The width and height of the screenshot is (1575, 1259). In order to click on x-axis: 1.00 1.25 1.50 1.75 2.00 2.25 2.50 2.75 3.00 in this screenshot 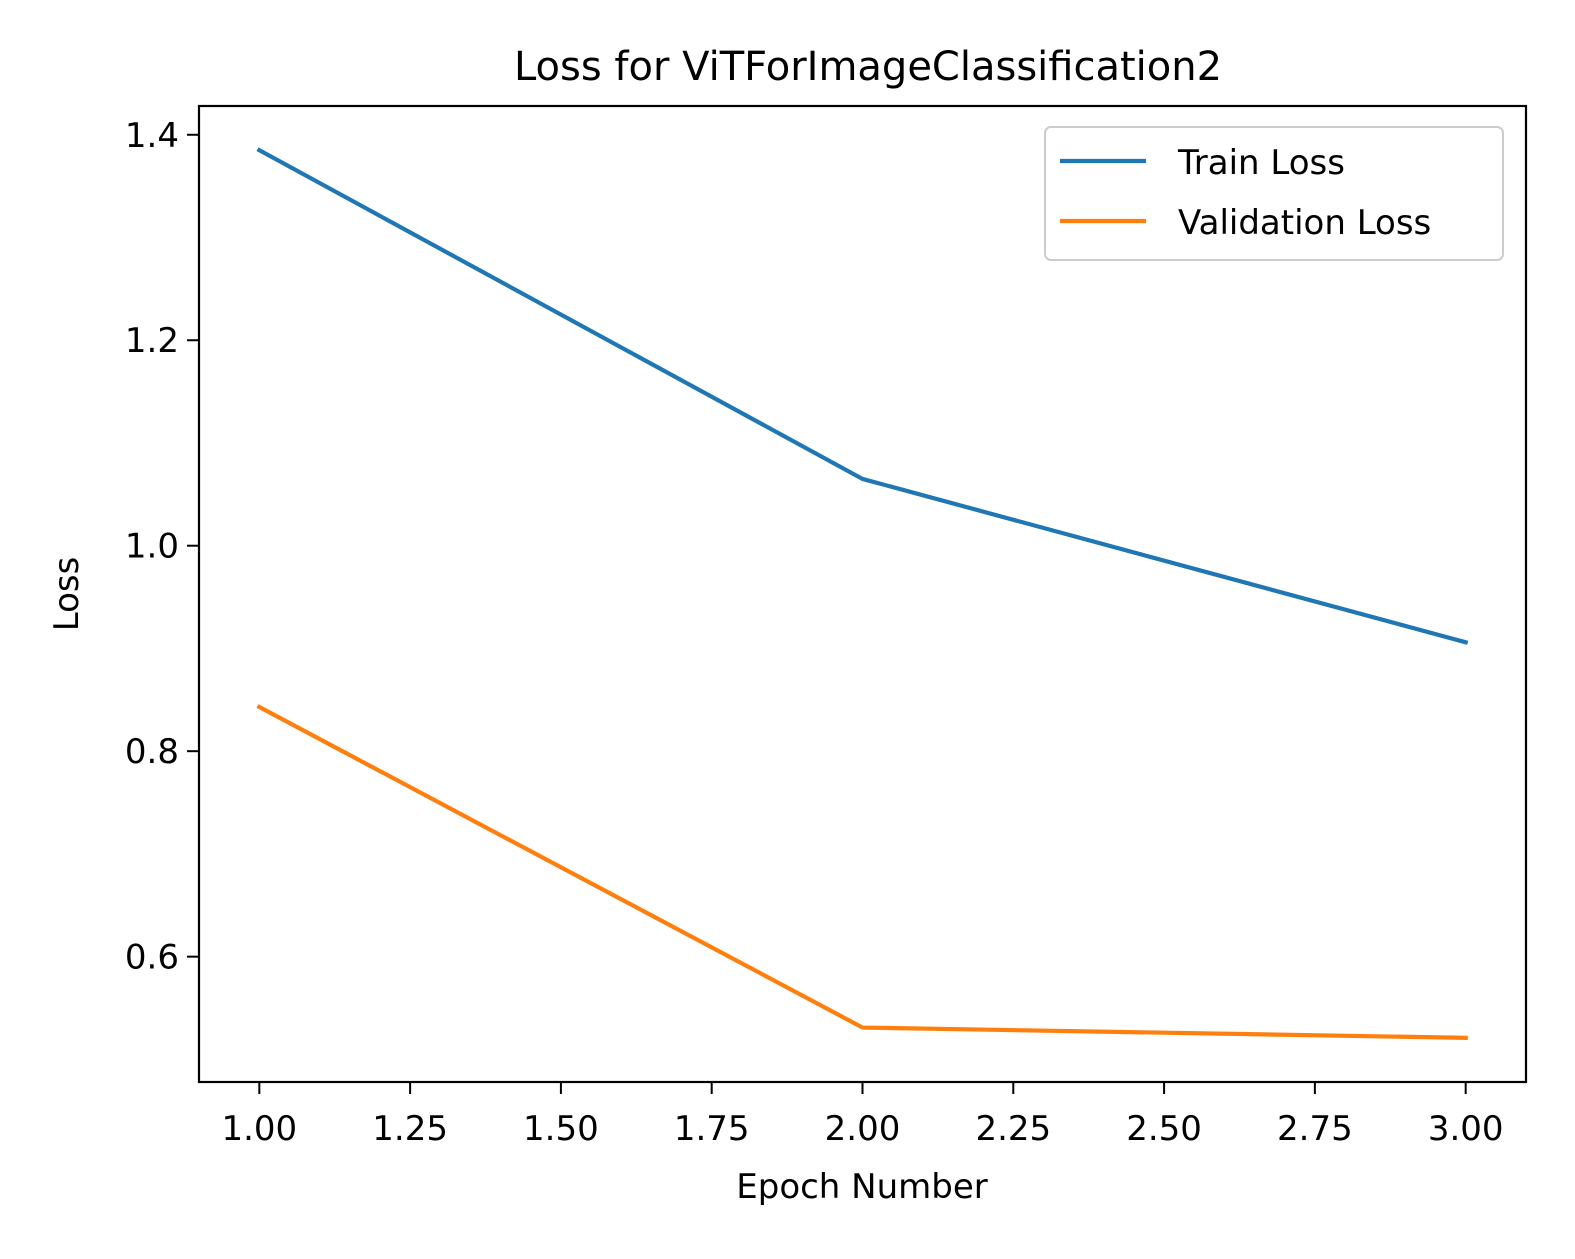, I will do `click(862, 1115)`.